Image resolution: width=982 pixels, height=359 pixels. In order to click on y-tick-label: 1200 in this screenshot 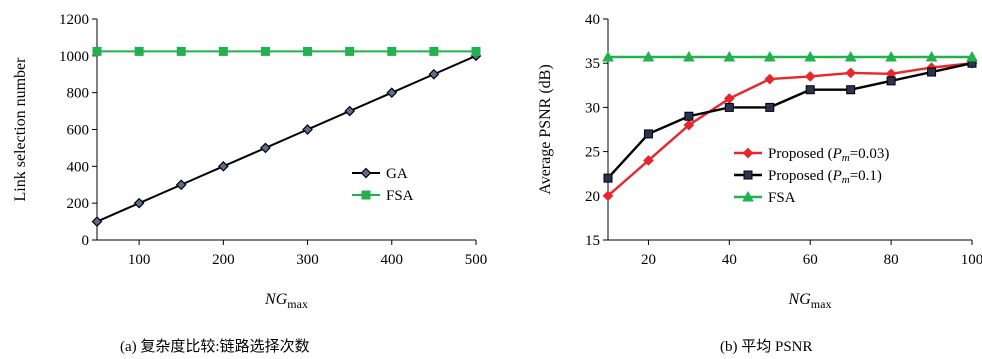, I will do `click(74, 20)`.